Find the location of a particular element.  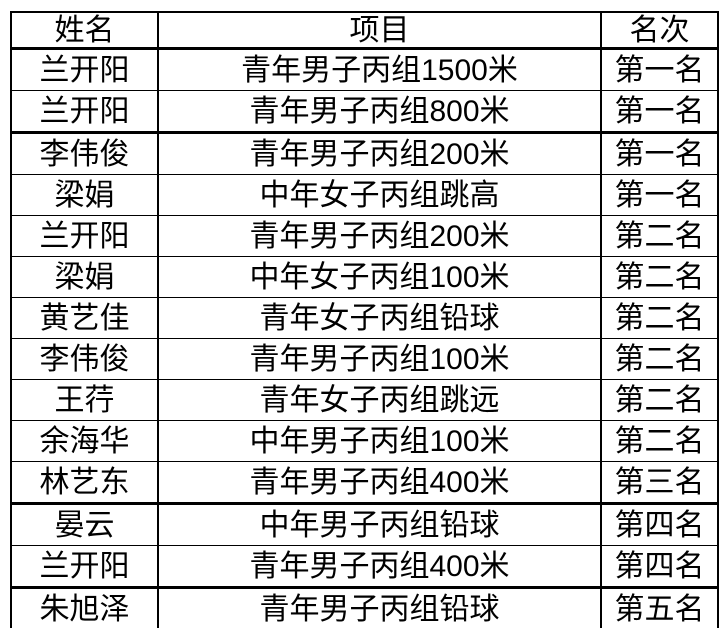

table-row: 兰开阳 青年男子丙组200米 第二名 is located at coordinates (364, 236).